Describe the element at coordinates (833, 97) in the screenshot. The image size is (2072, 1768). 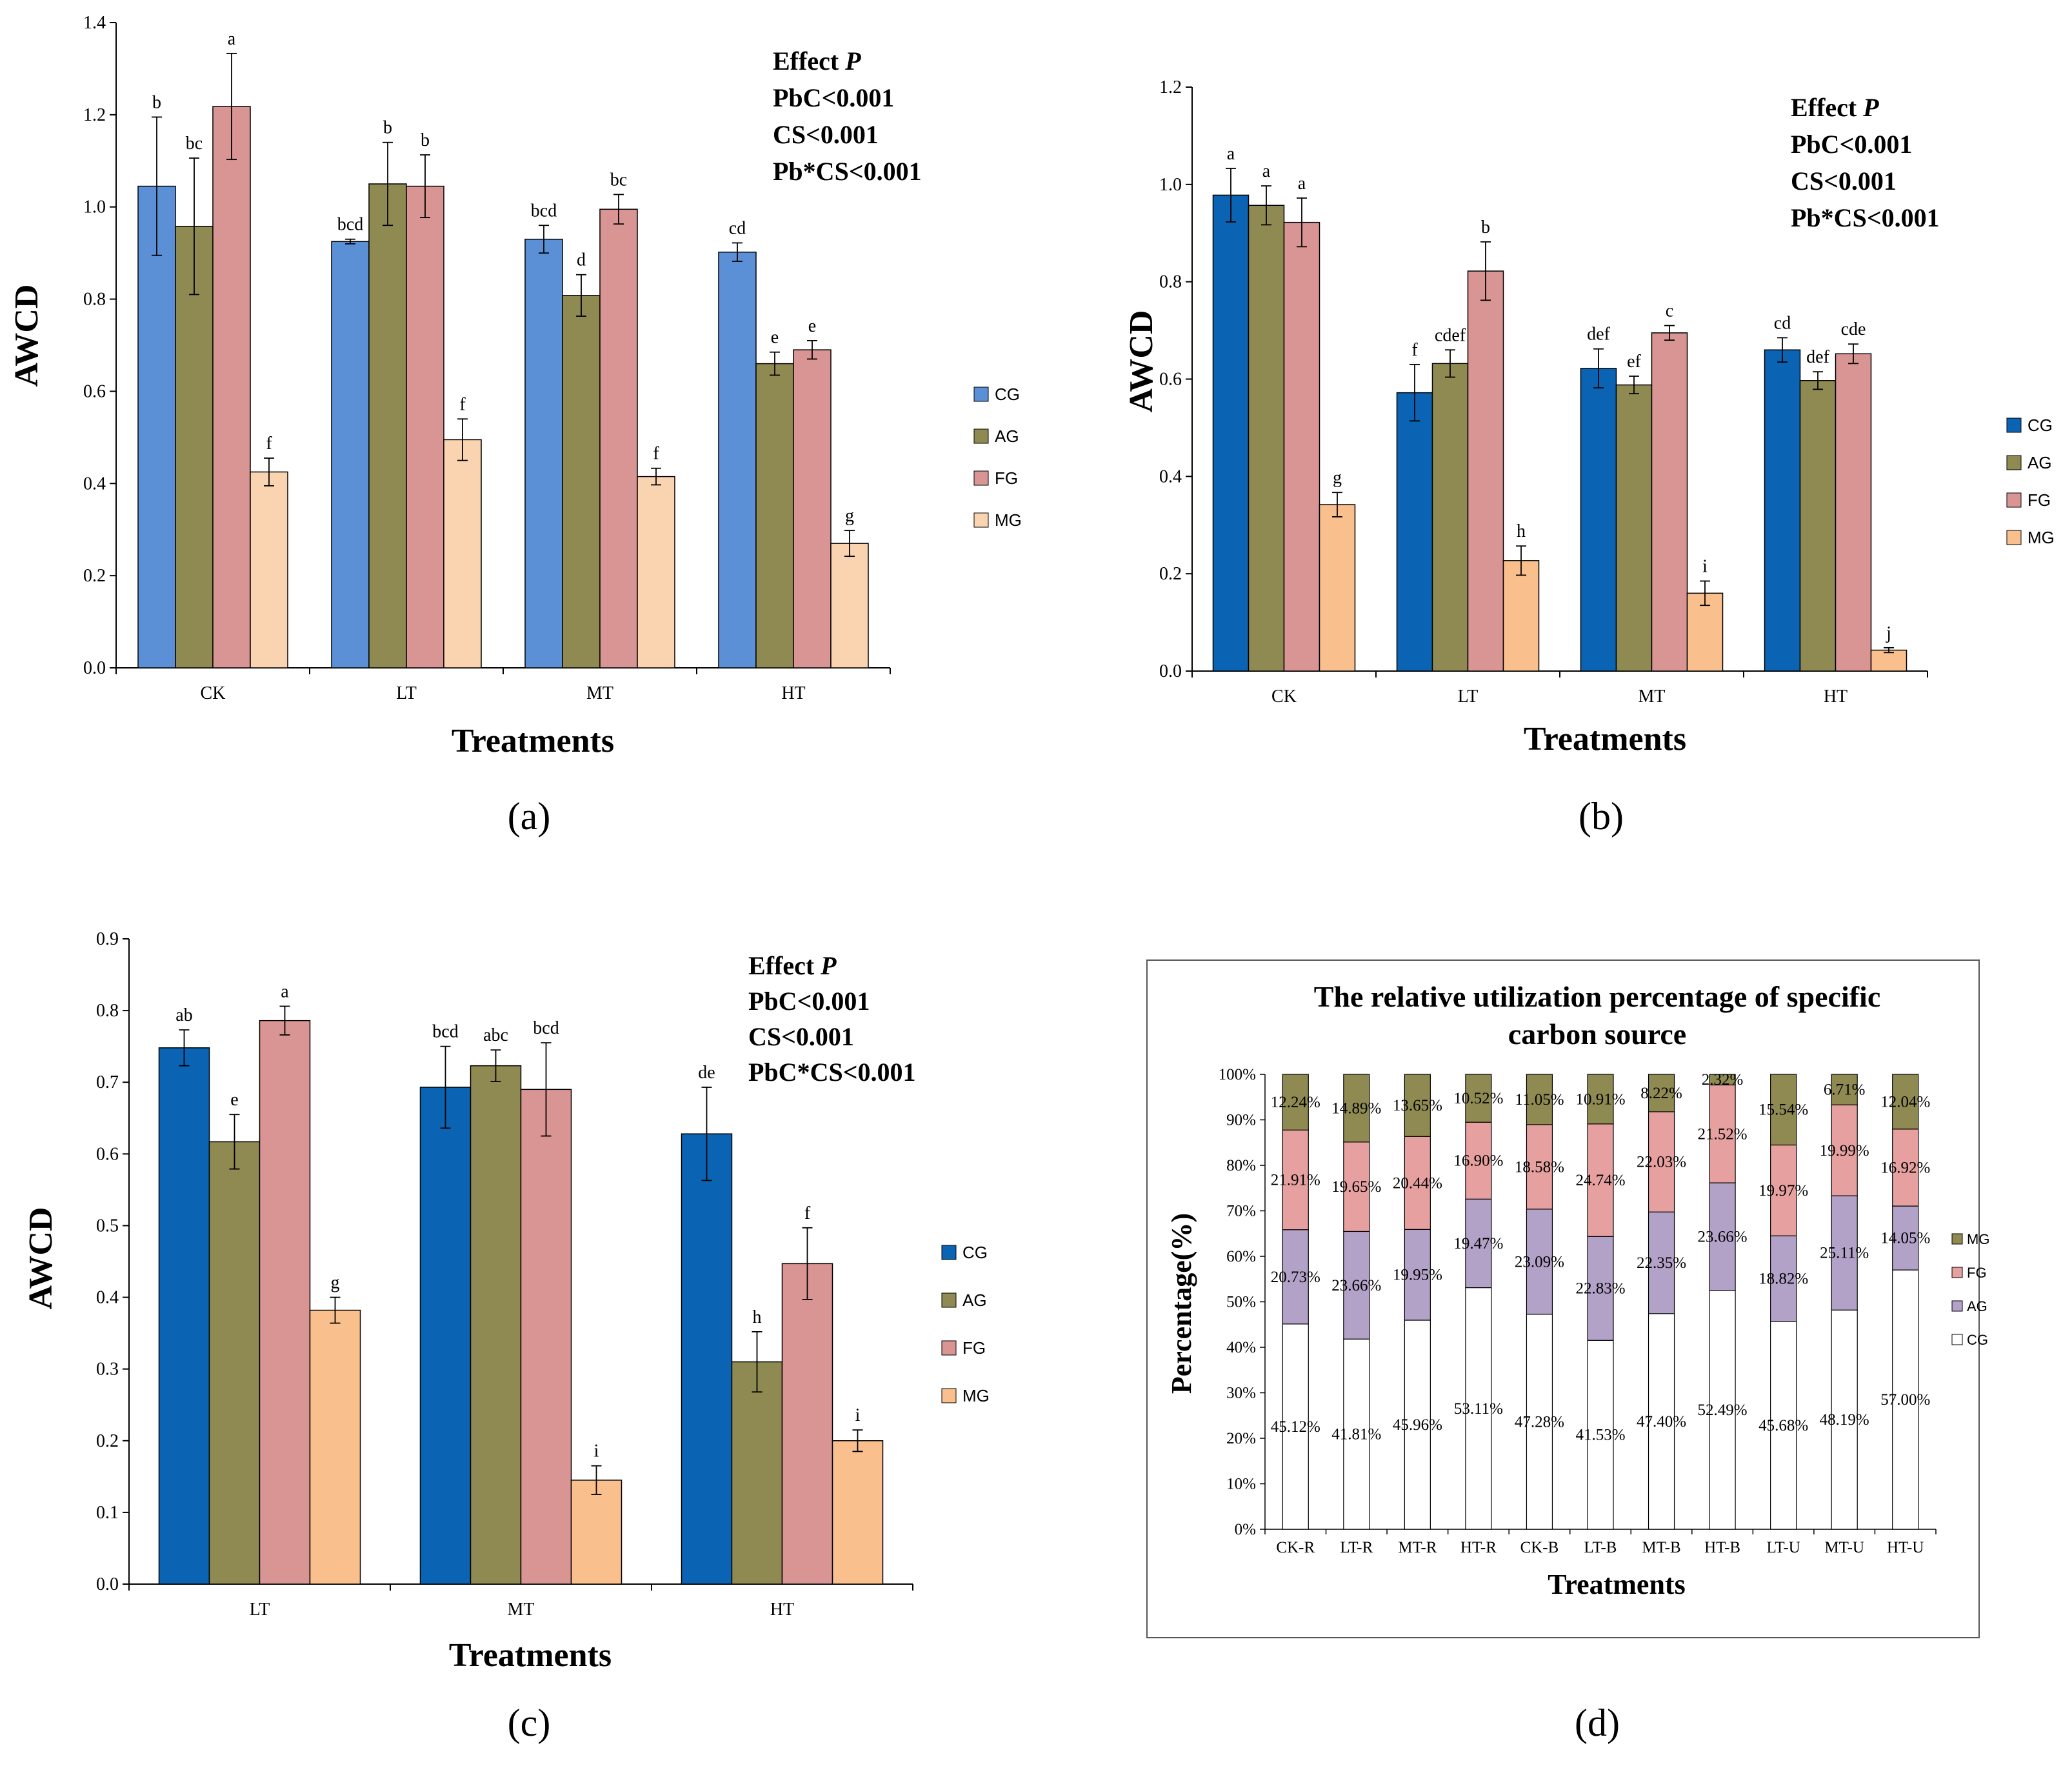
I see `stats-line: PbC<0.001` at that location.